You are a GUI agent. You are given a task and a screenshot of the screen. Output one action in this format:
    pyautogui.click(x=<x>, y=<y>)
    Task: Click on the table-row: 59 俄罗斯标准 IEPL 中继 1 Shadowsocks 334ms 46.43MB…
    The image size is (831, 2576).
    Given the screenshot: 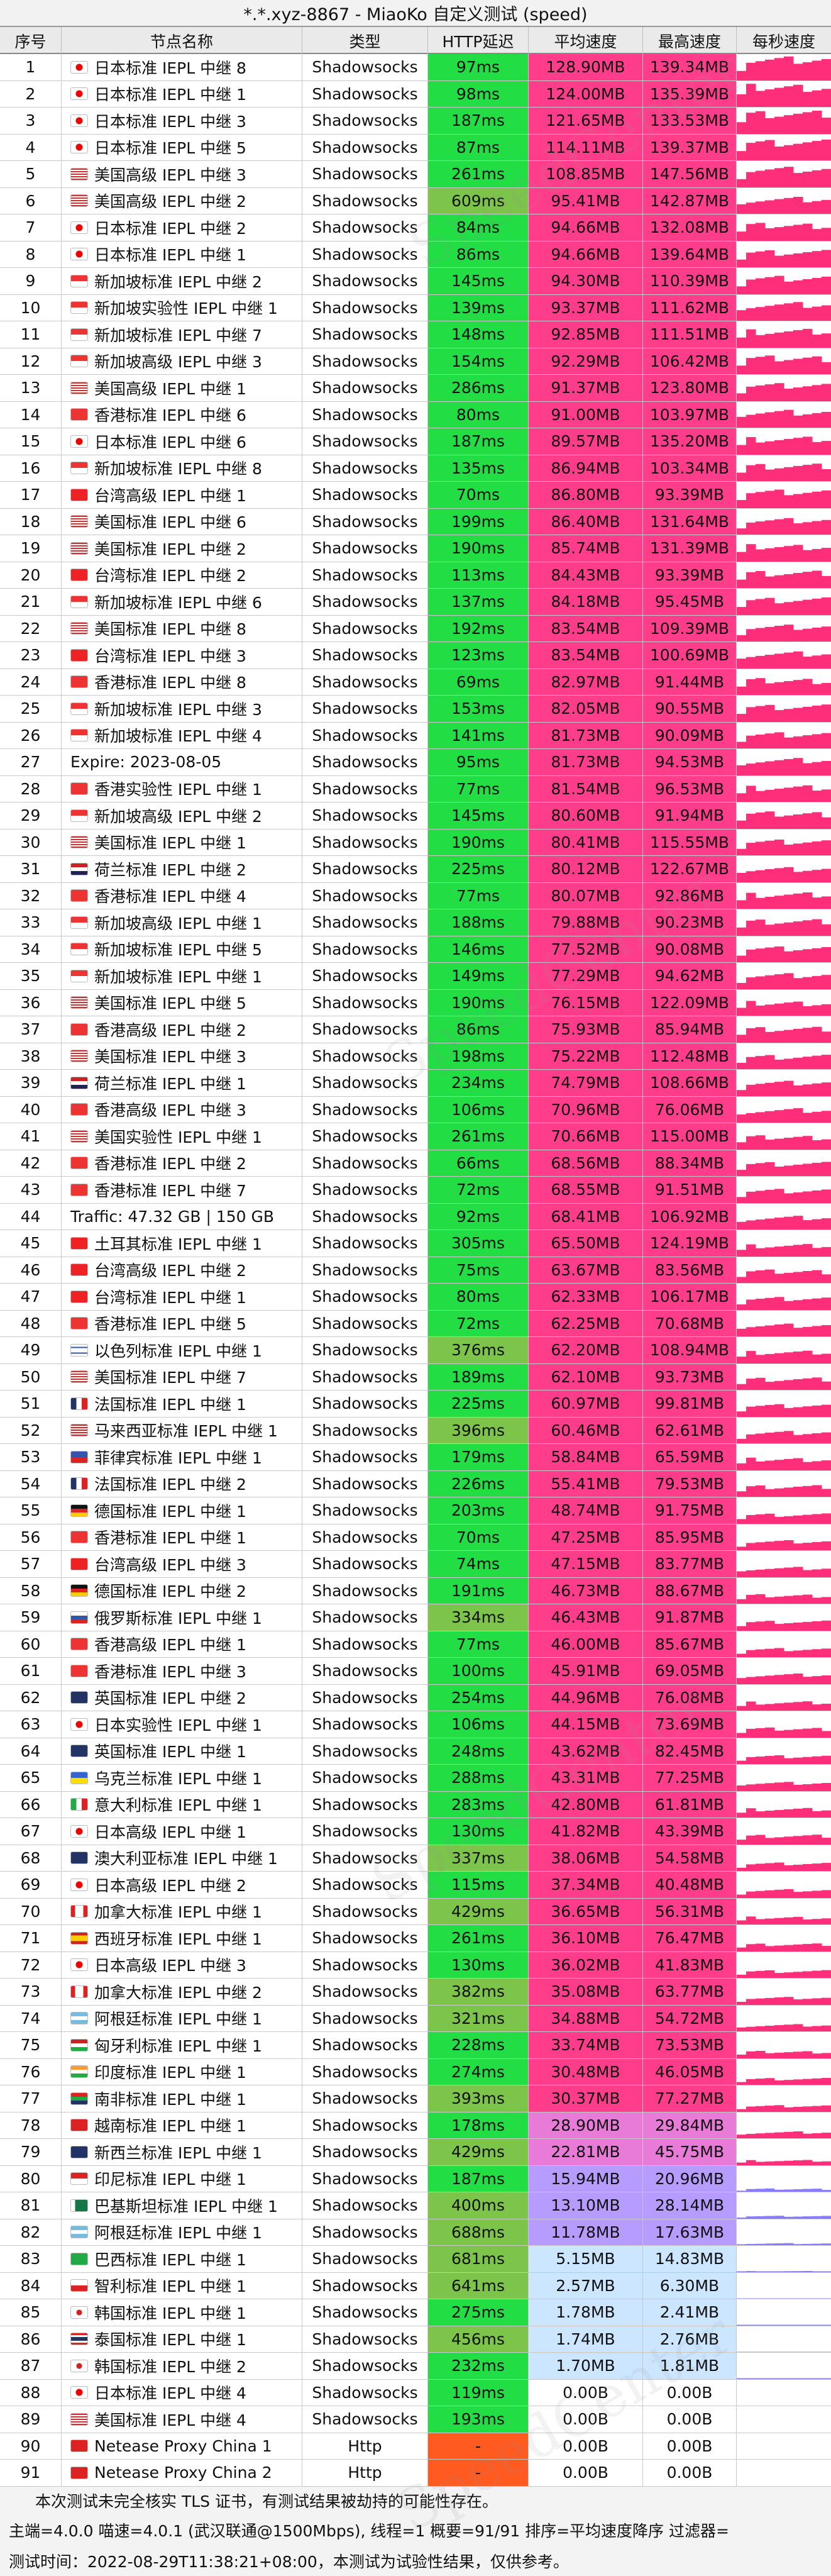 What is the action you would take?
    pyautogui.click(x=415, y=1617)
    